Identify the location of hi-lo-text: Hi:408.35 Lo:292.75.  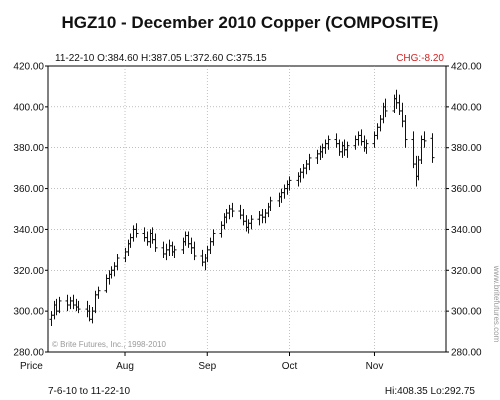
(430, 391).